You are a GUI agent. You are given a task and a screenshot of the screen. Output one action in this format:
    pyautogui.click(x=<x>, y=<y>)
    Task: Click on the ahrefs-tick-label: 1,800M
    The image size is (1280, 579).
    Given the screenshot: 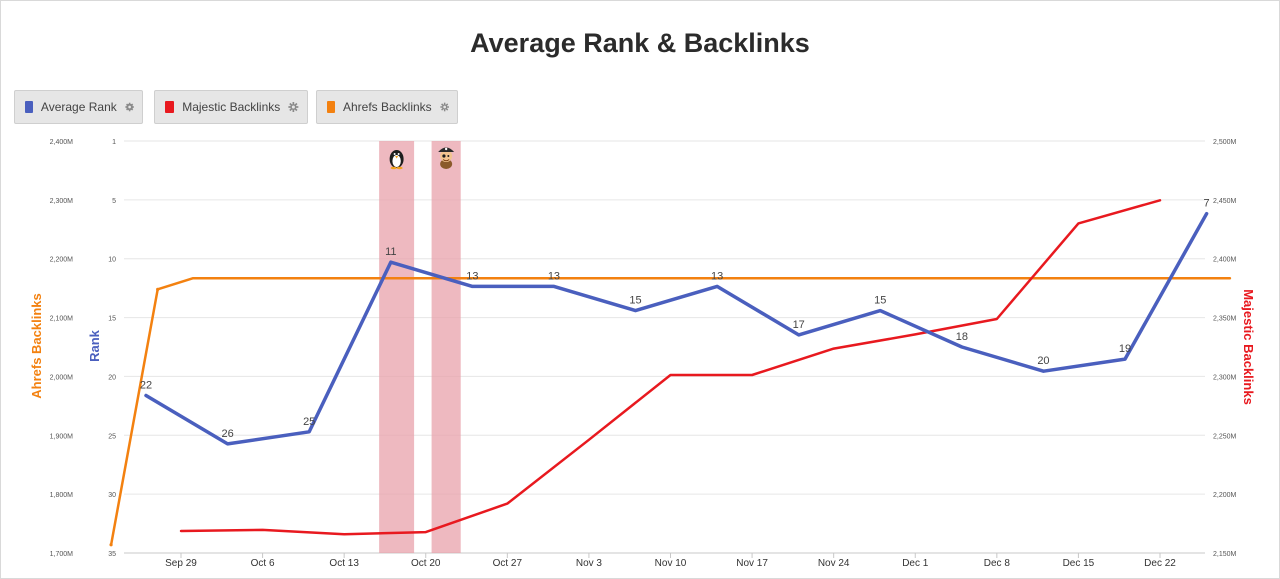 What is the action you would take?
    pyautogui.click(x=62, y=495)
    